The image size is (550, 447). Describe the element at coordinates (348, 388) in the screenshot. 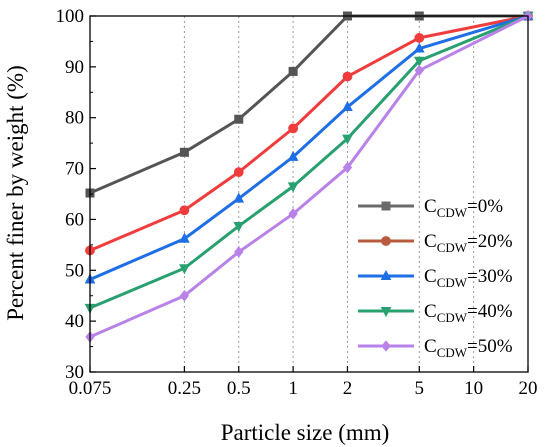

I see `x-tick-label: 2` at that location.